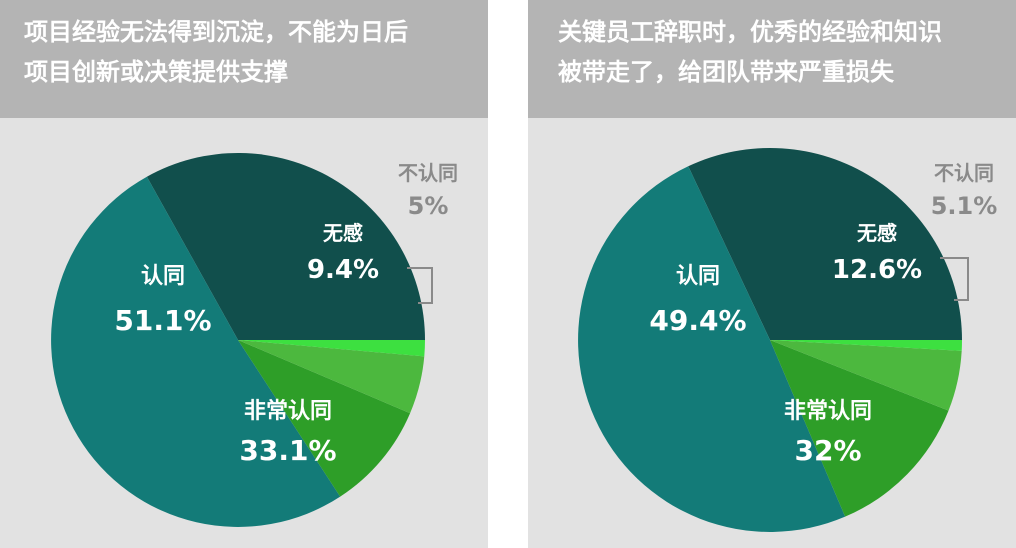 The height and width of the screenshot is (548, 1016). Describe the element at coordinates (216, 52) in the screenshot. I see `chart-title-left: 项目经验无法得到沉淀，不能为日后 项目创新或决策提供支撑` at that location.